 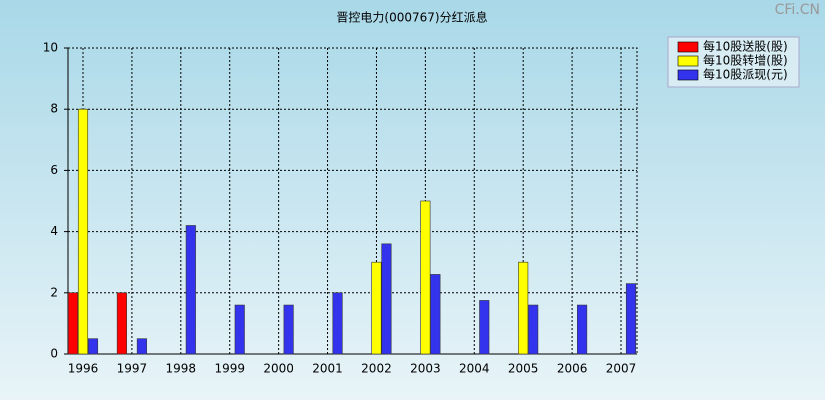 I want to click on y-tick-label: 4, so click(x=54, y=231).